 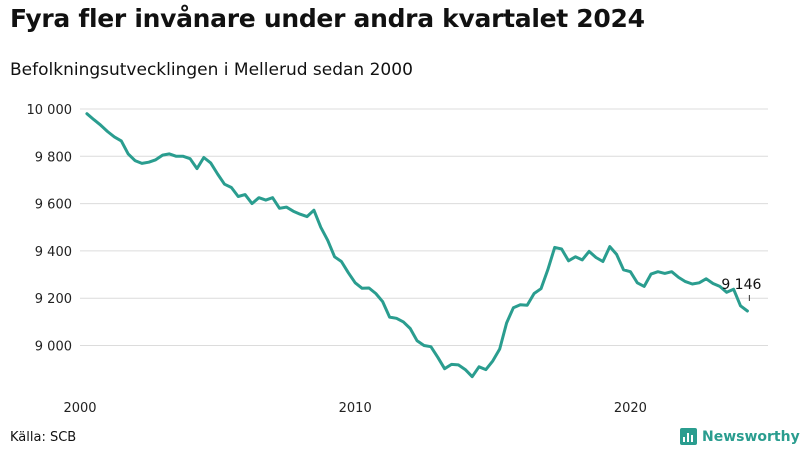 What do you see at coordinates (741, 285) in the screenshot?
I see `end-value-label: 9 146` at bounding box center [741, 285].